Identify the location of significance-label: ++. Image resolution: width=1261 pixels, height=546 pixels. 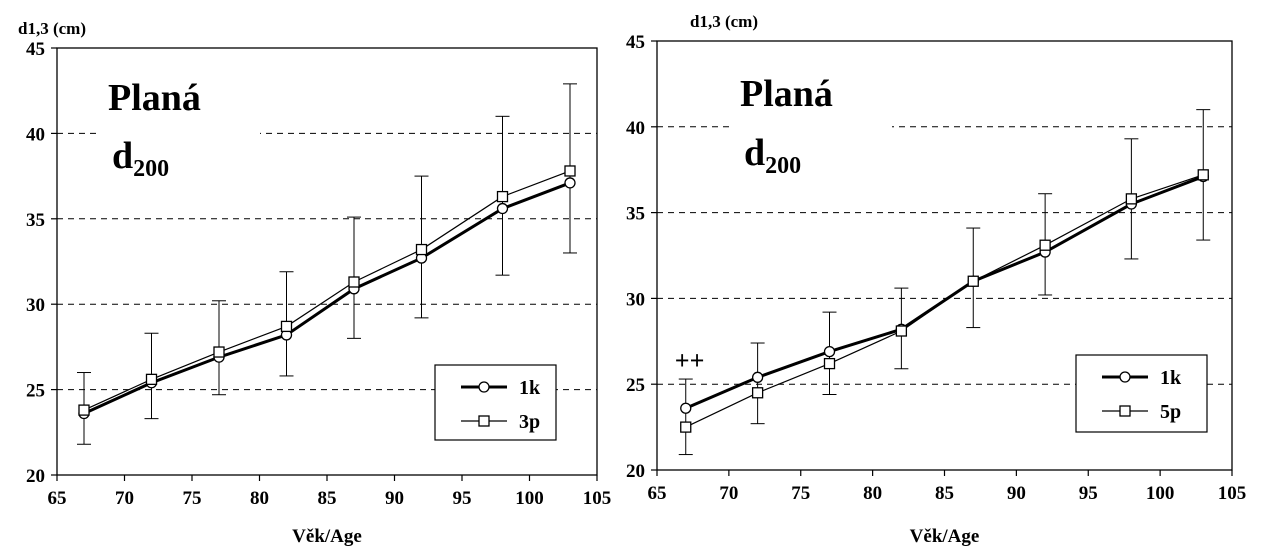
(690, 360).